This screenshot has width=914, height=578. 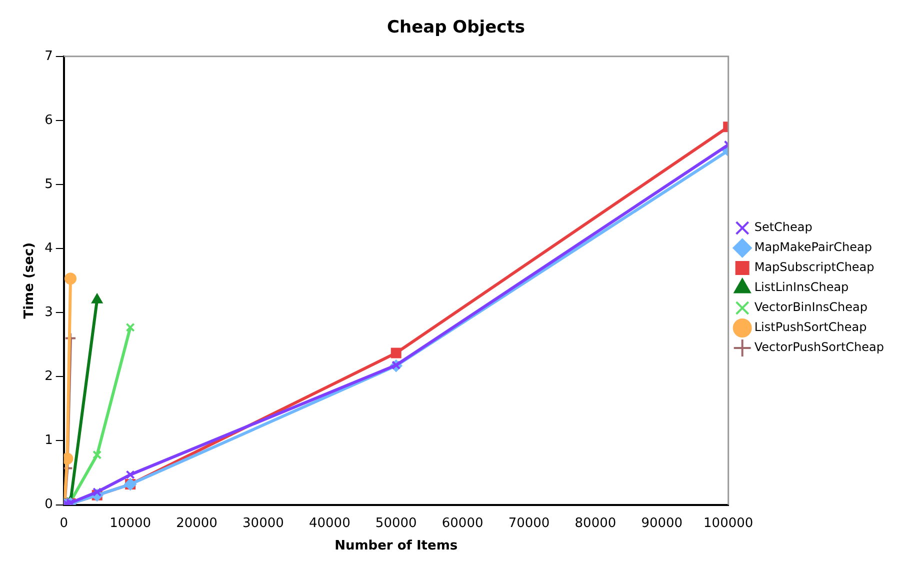 What do you see at coordinates (48, 312) in the screenshot?
I see `y-tick-label: 3` at bounding box center [48, 312].